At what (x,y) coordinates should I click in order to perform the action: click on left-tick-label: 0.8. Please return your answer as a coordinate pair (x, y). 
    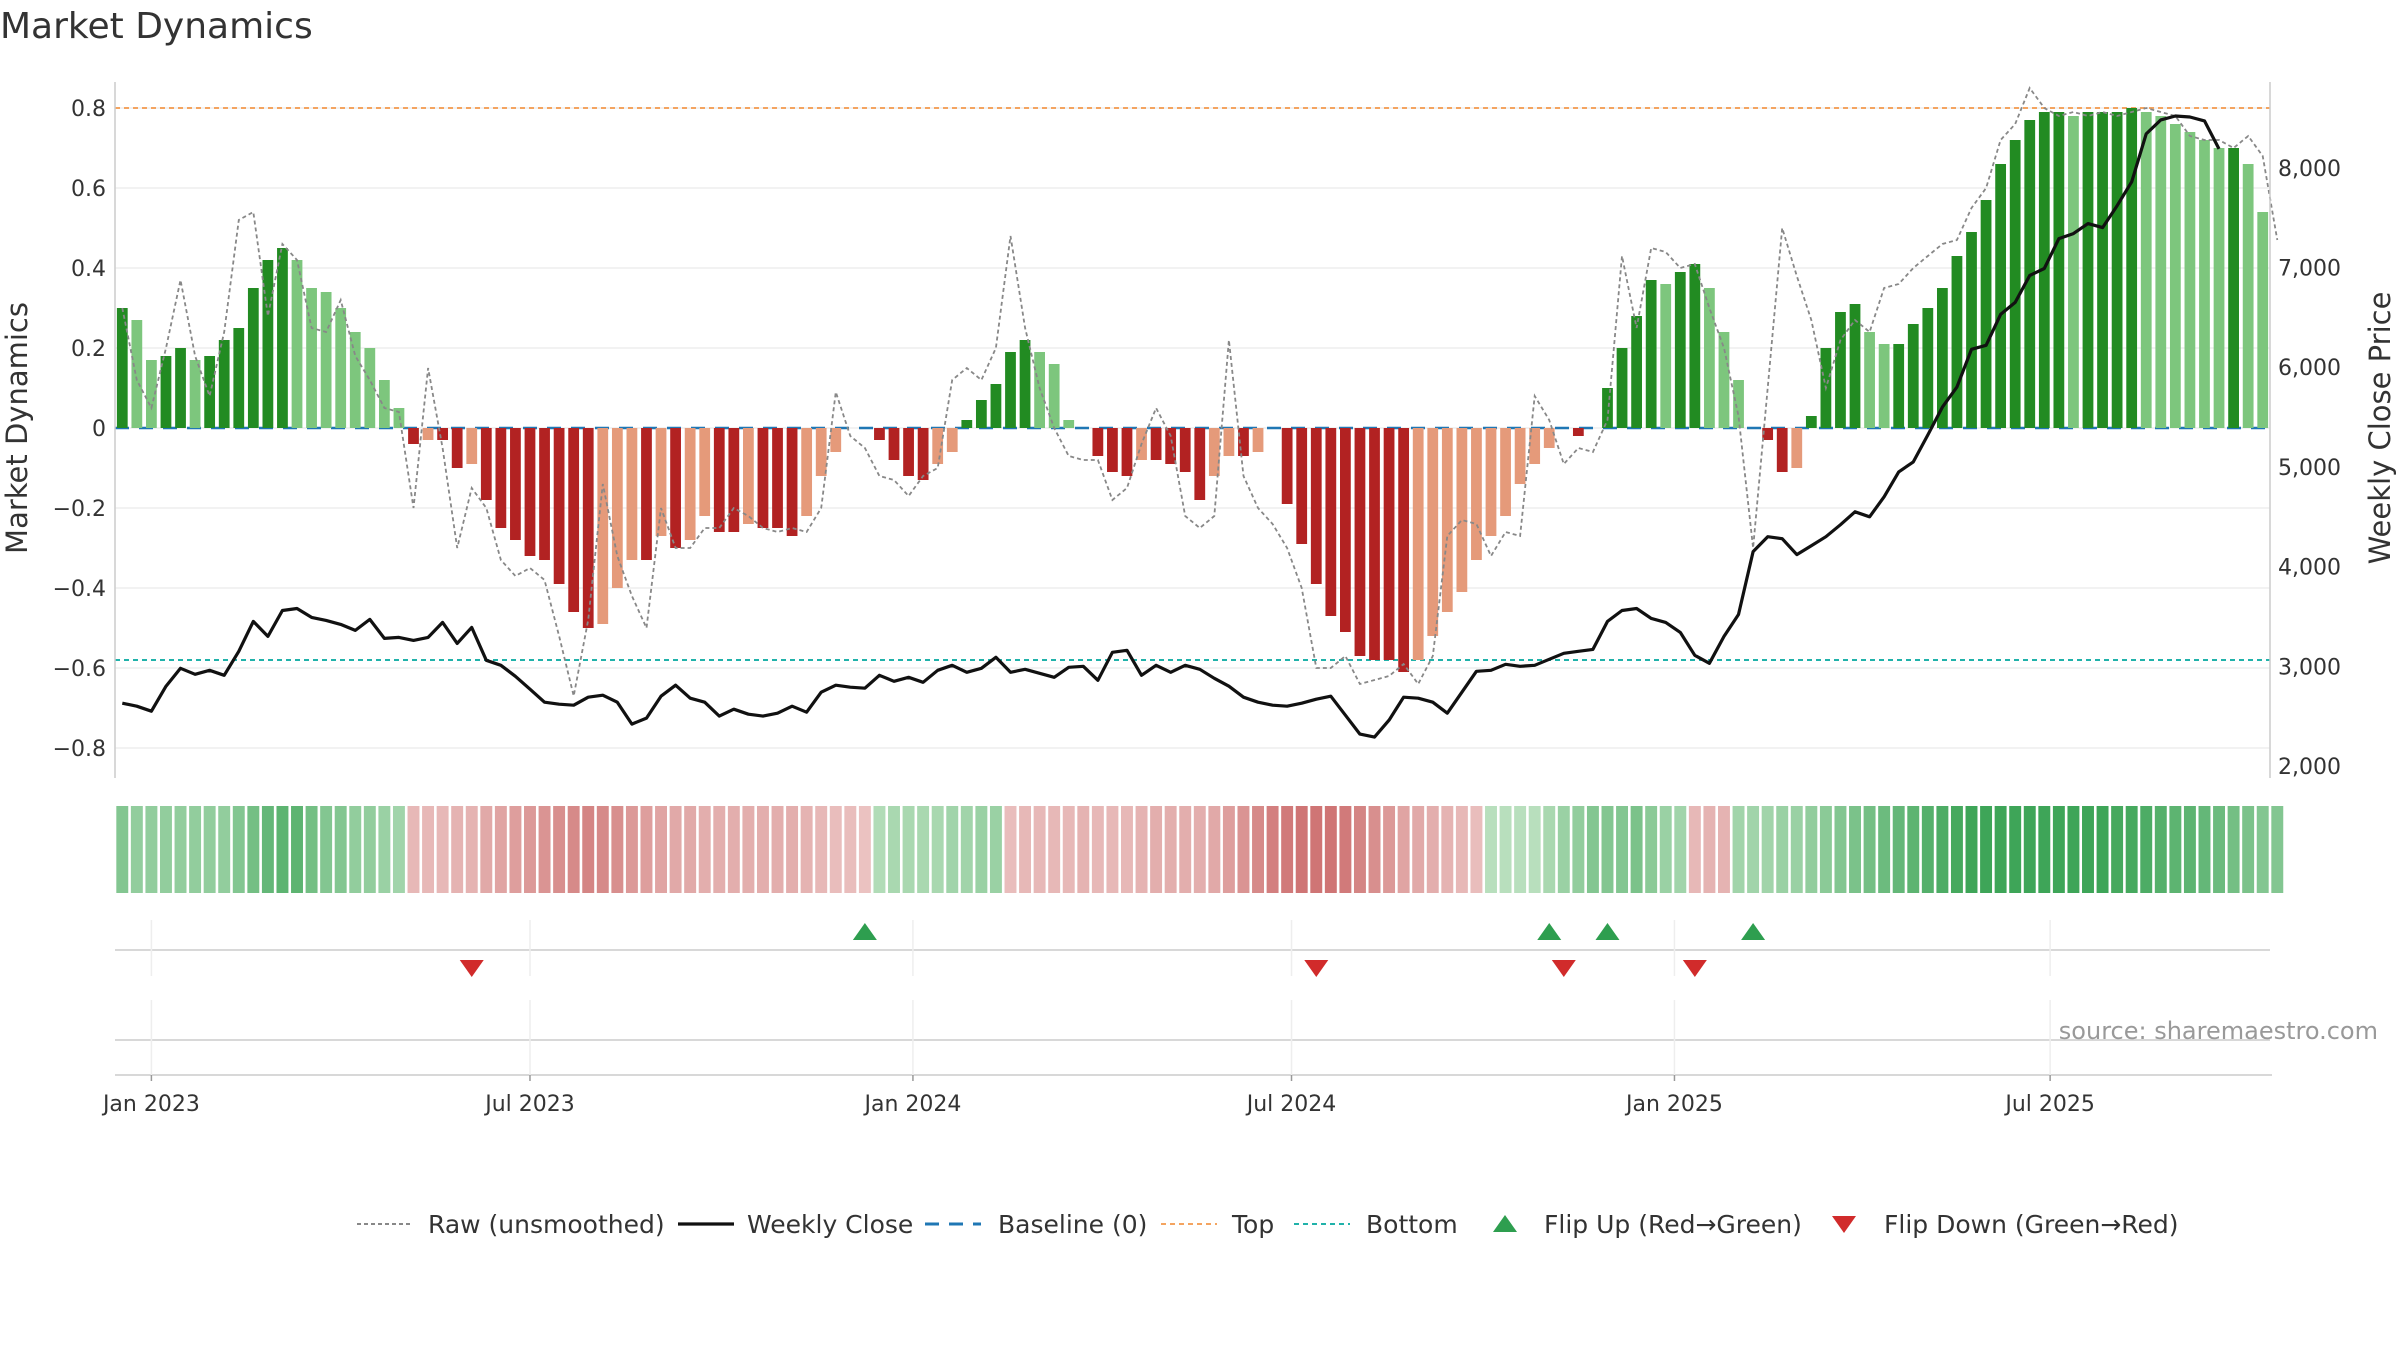
    Looking at the image, I should click on (88, 109).